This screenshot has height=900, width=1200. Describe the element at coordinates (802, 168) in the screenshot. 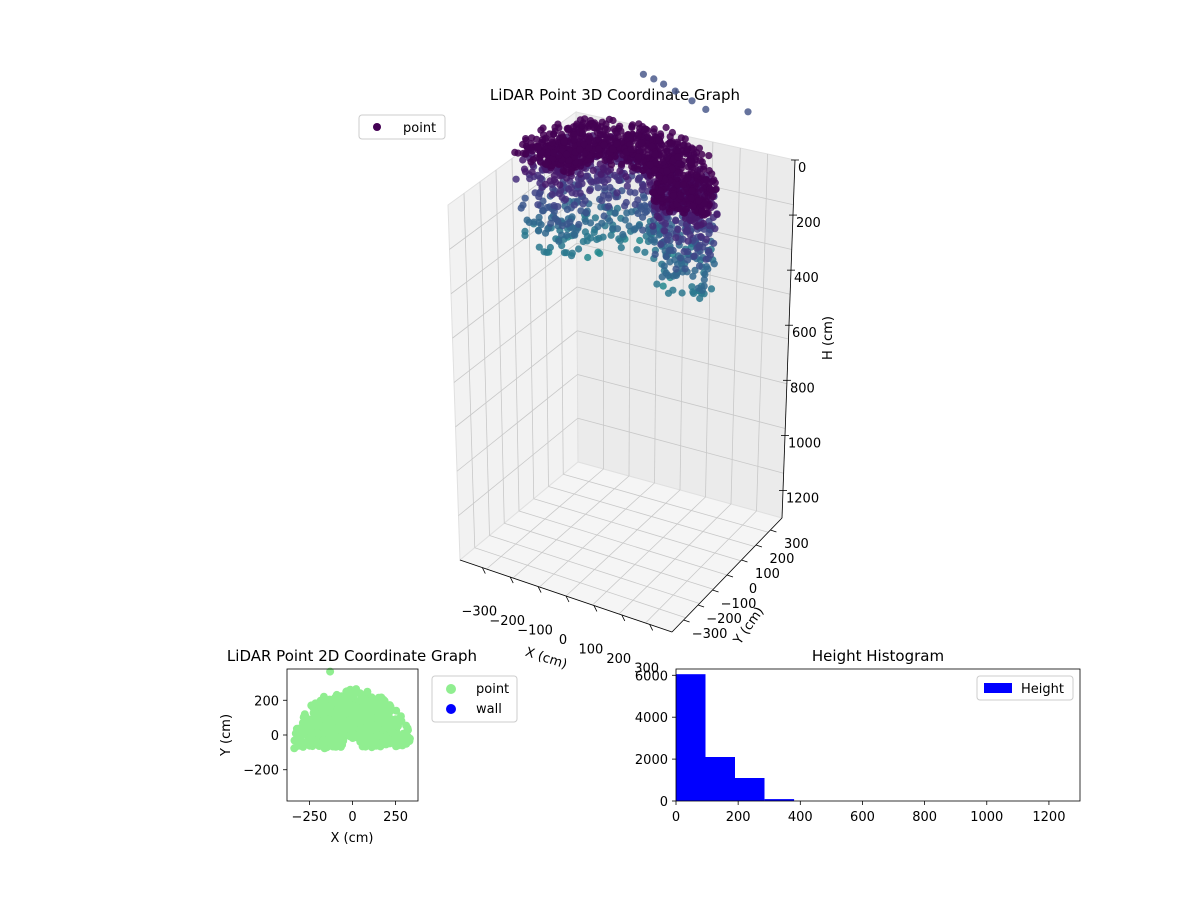

I see `z-tick-label: 0` at that location.